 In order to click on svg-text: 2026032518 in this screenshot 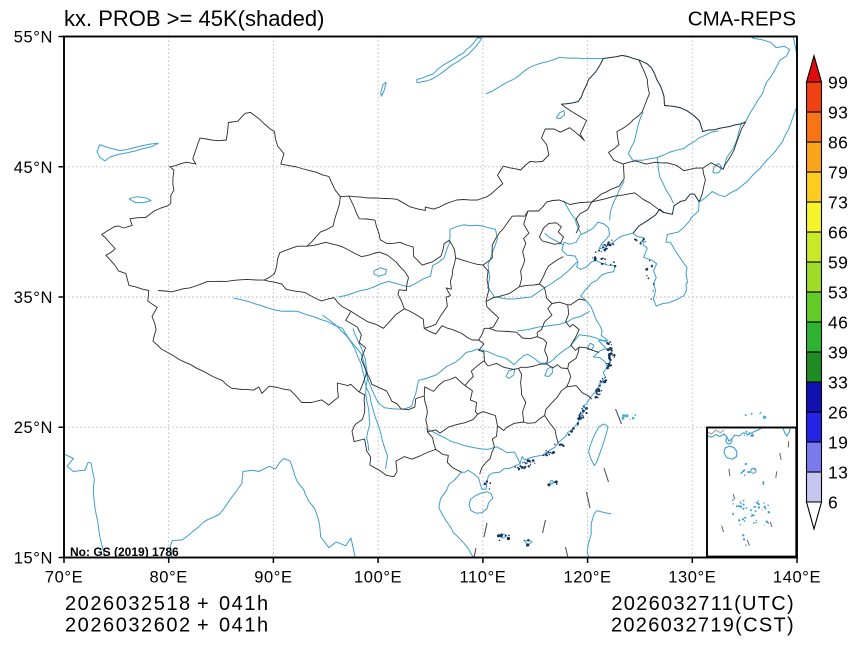, I will do `click(128, 604)`.